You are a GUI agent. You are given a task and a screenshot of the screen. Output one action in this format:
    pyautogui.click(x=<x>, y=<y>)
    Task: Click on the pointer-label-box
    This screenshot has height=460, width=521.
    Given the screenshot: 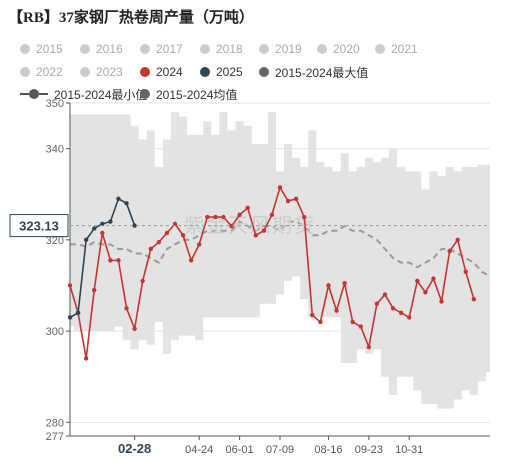 What is the action you would take?
    pyautogui.click(x=39, y=226)
    